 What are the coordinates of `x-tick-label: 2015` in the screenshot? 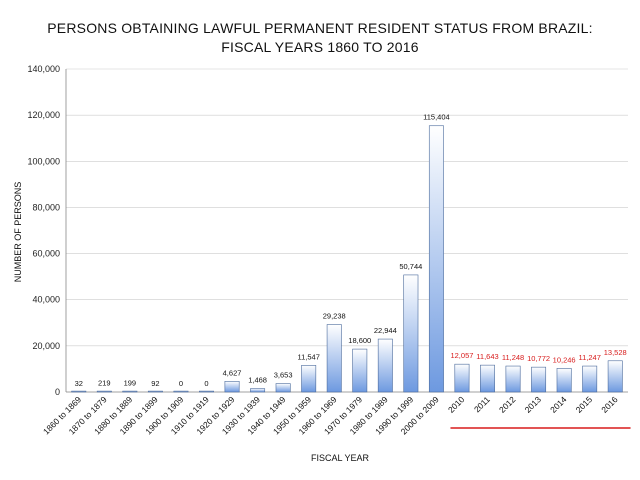 It's located at (584, 404).